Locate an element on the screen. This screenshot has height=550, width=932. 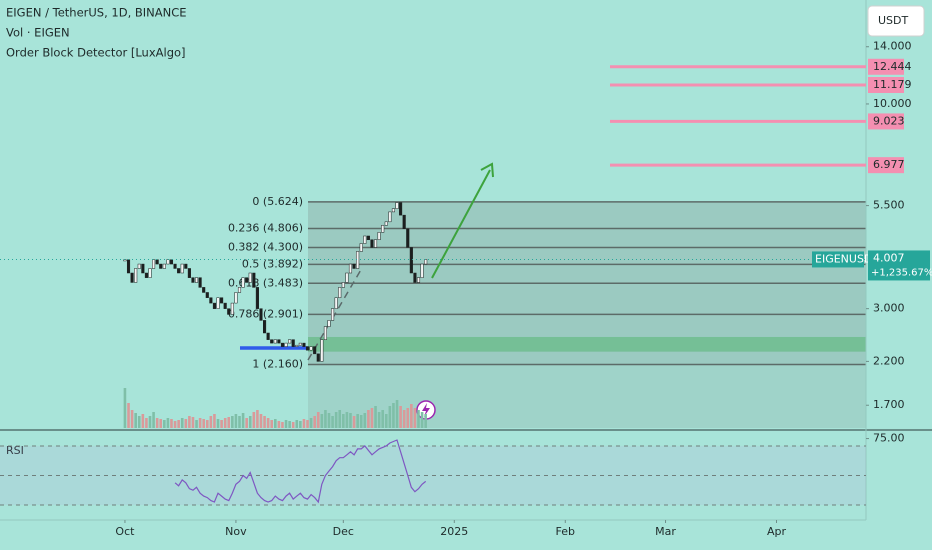
x-tick-label: 2025 is located at coordinates (454, 531).